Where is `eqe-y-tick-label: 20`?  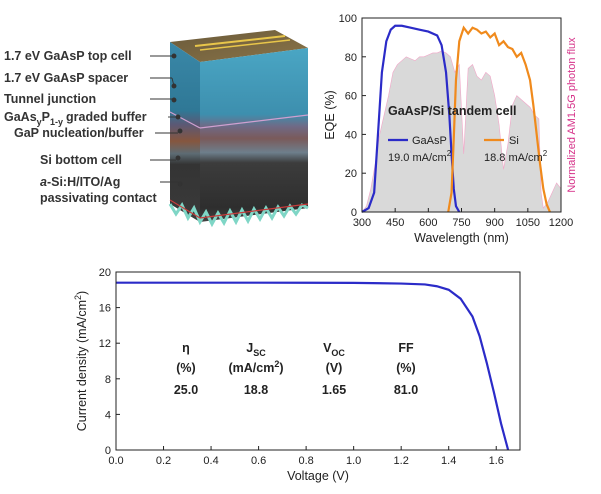
eqe-y-tick-label: 20 is located at coordinates (351, 174).